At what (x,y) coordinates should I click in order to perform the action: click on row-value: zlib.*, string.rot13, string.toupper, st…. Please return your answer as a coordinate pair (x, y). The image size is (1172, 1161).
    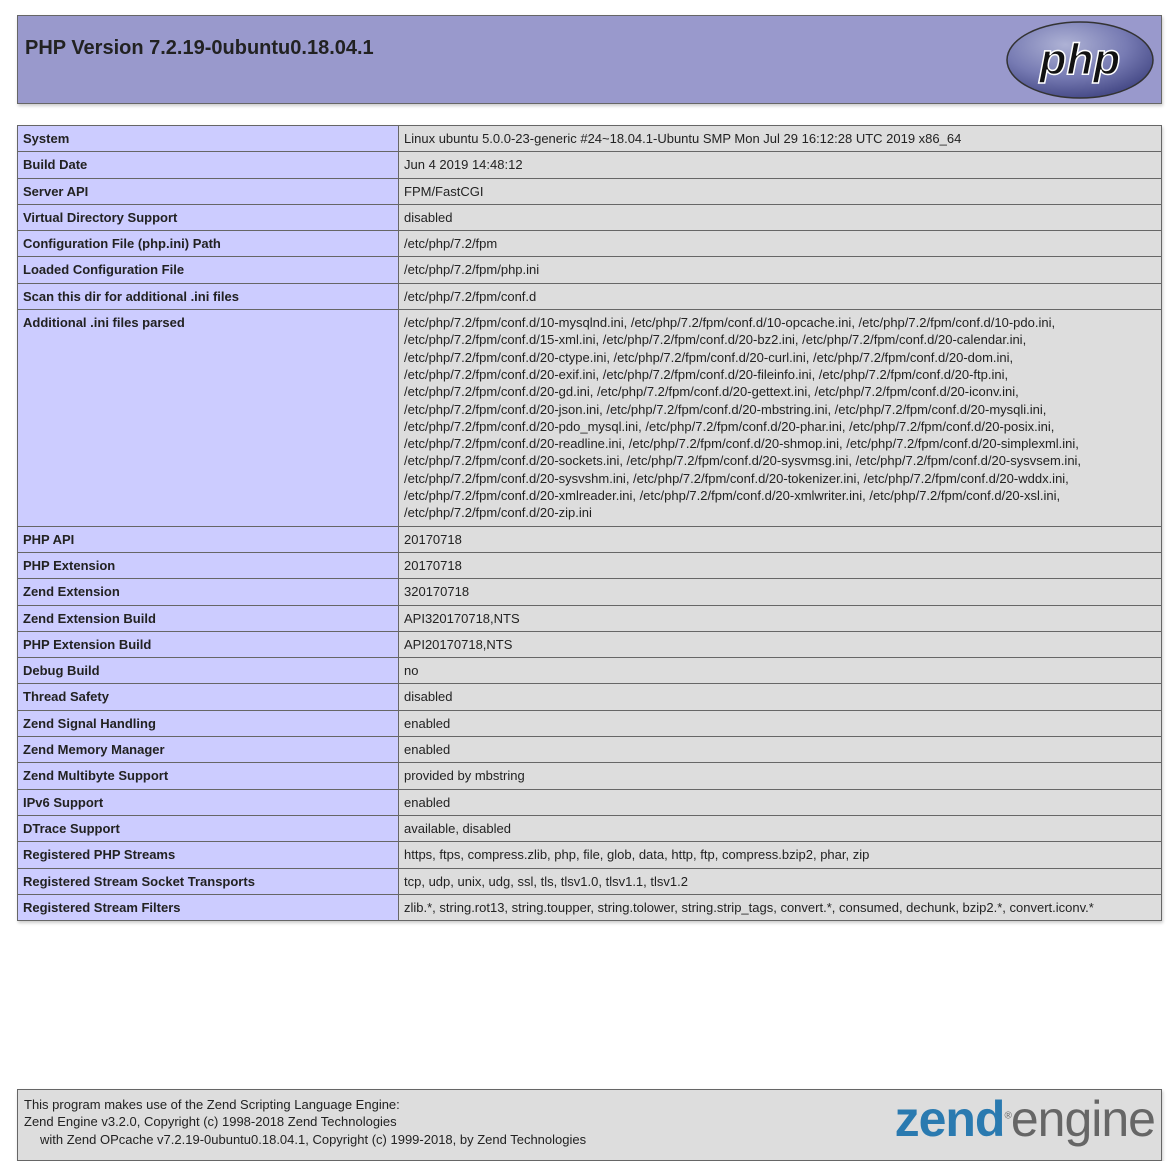
    Looking at the image, I should click on (780, 907).